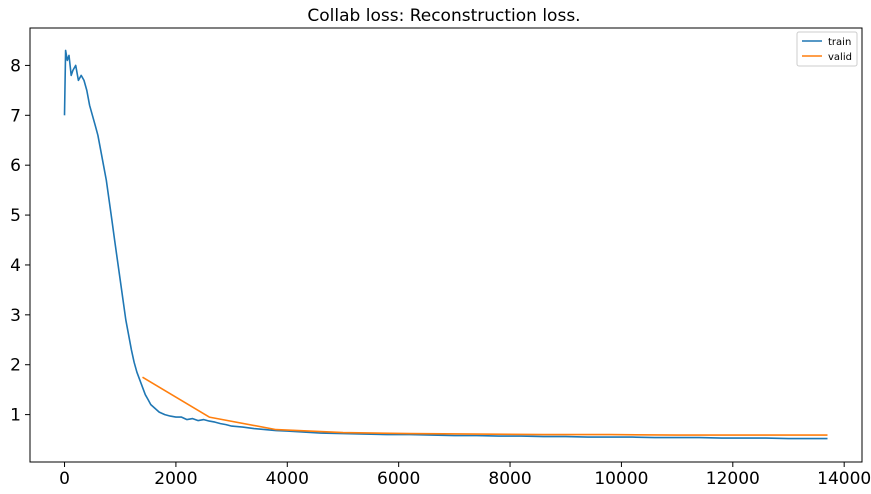 The width and height of the screenshot is (871, 494). What do you see at coordinates (175, 479) in the screenshot?
I see `x-tick-label: 2000` at bounding box center [175, 479].